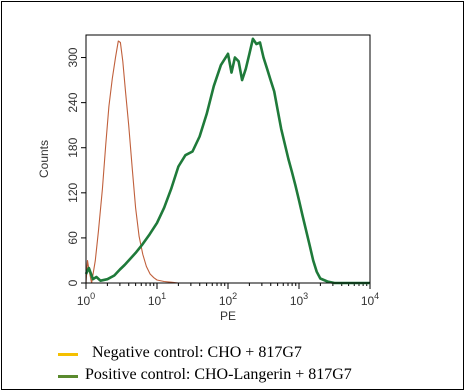 This screenshot has width=467, height=392. I want to click on x-tick-label: 10², so click(228, 299).